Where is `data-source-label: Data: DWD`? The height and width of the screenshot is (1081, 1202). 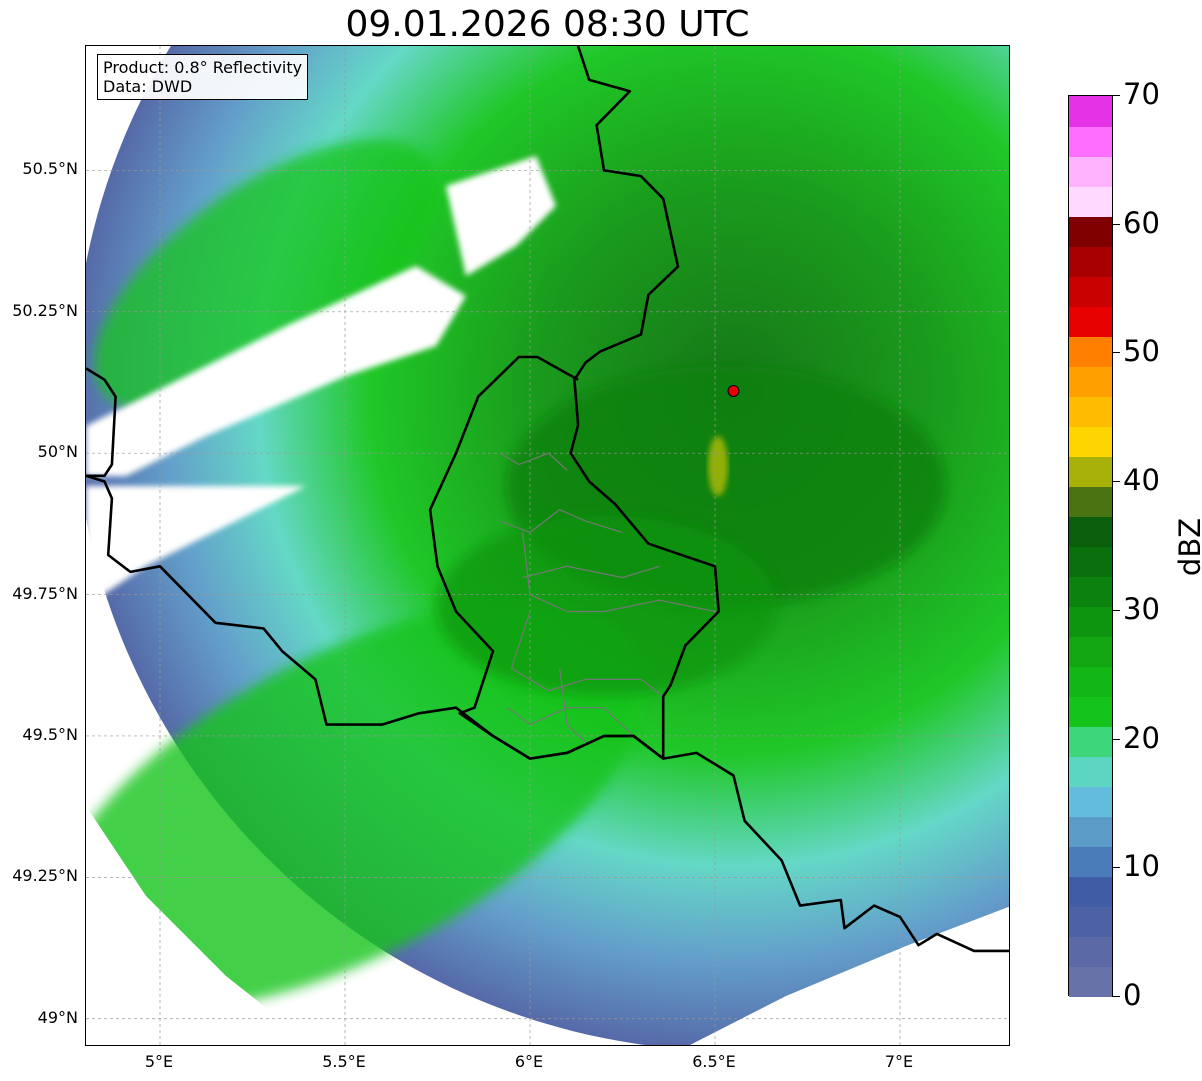
data-source-label: Data: DWD is located at coordinates (148, 86).